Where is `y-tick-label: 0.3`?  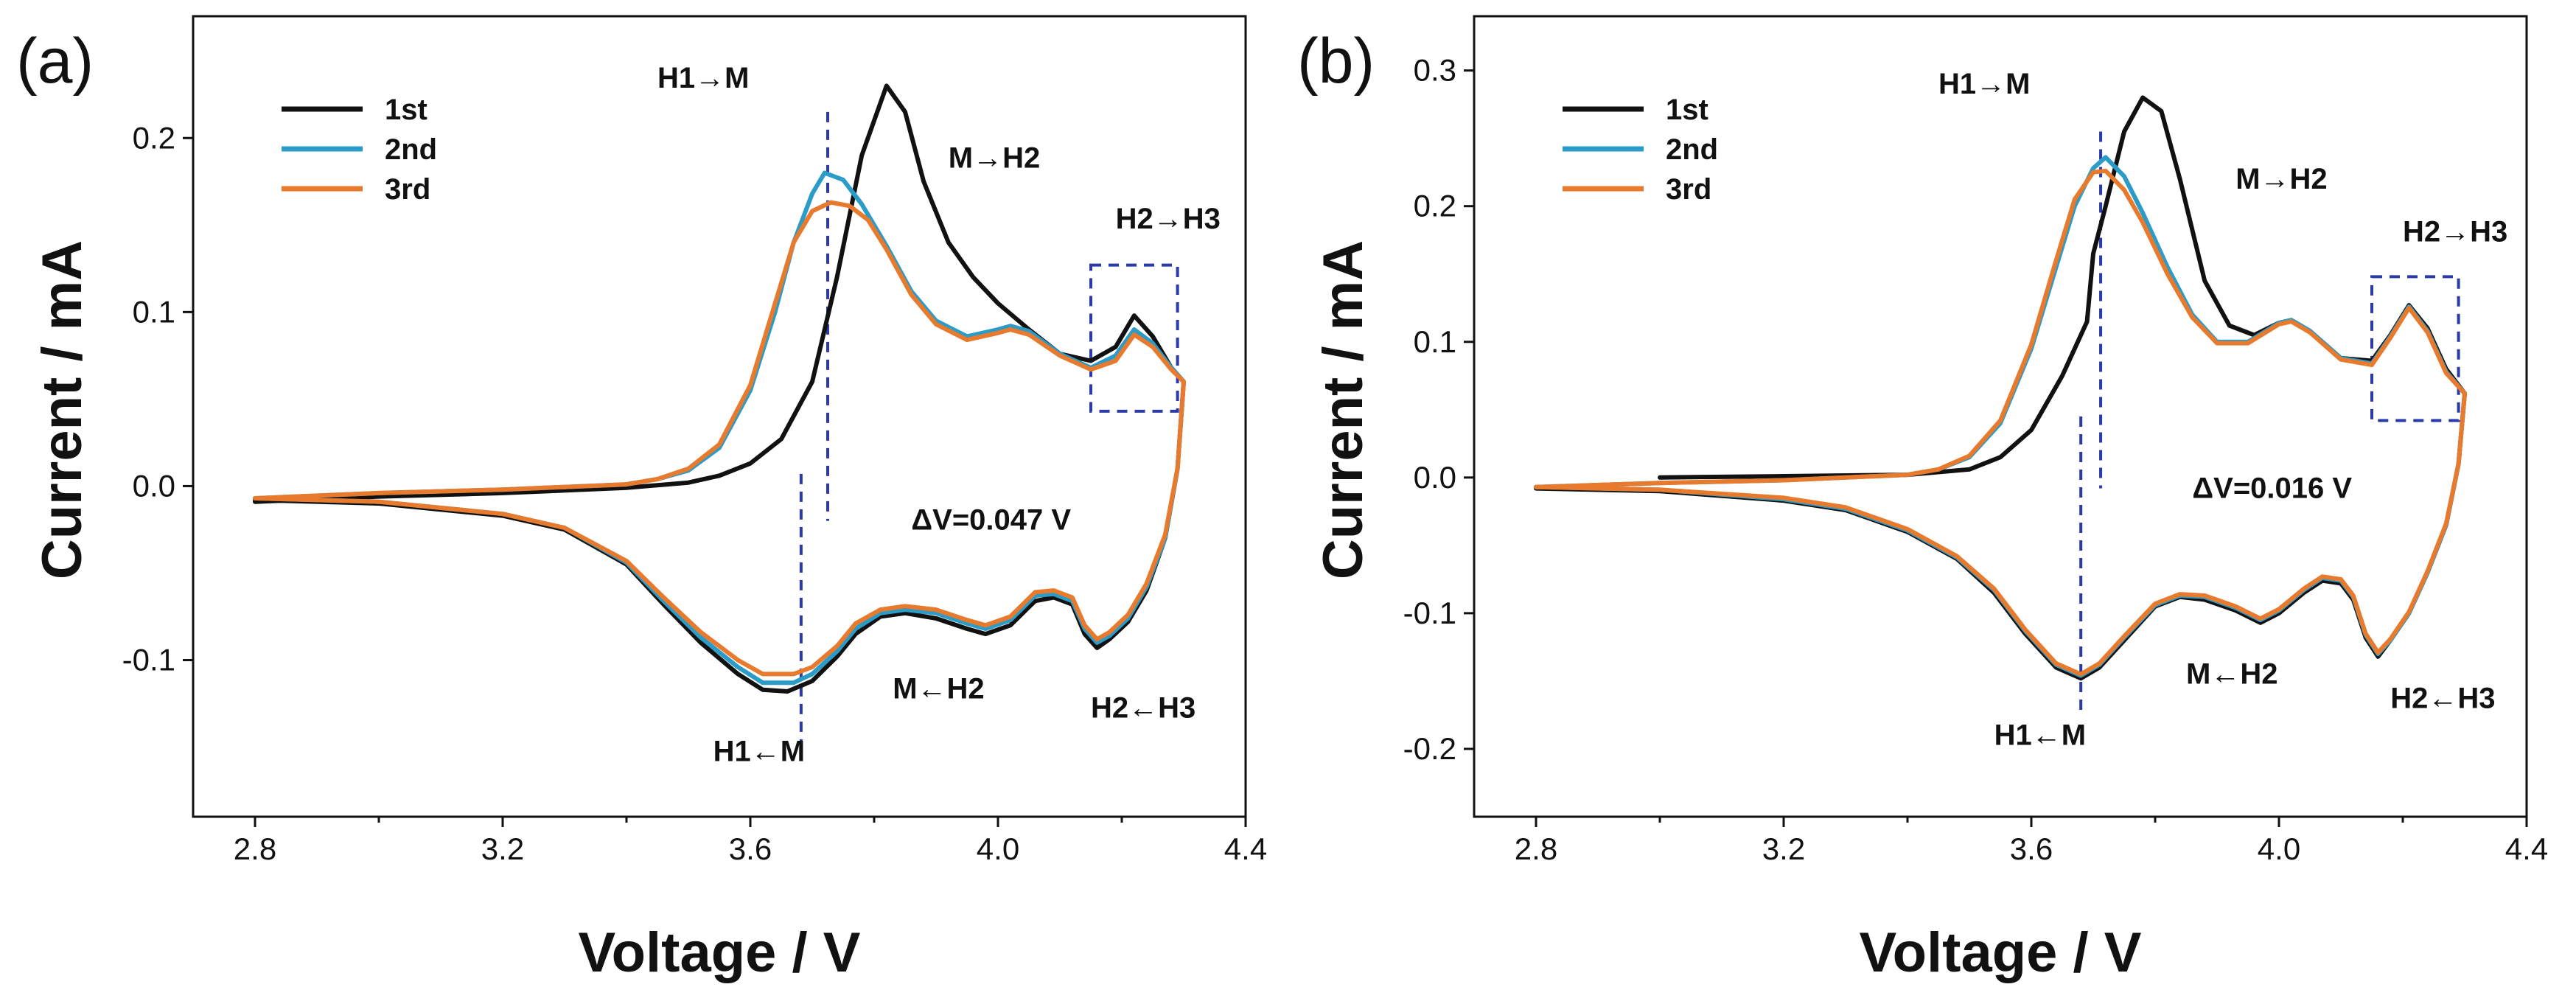 y-tick-label: 0.3 is located at coordinates (1435, 70).